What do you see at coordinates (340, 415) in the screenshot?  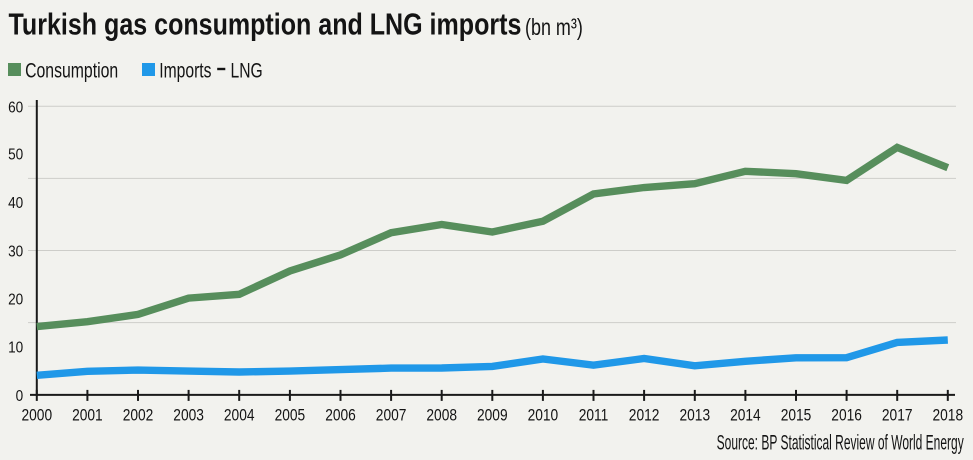 I see `svg-text: 2006` at bounding box center [340, 415].